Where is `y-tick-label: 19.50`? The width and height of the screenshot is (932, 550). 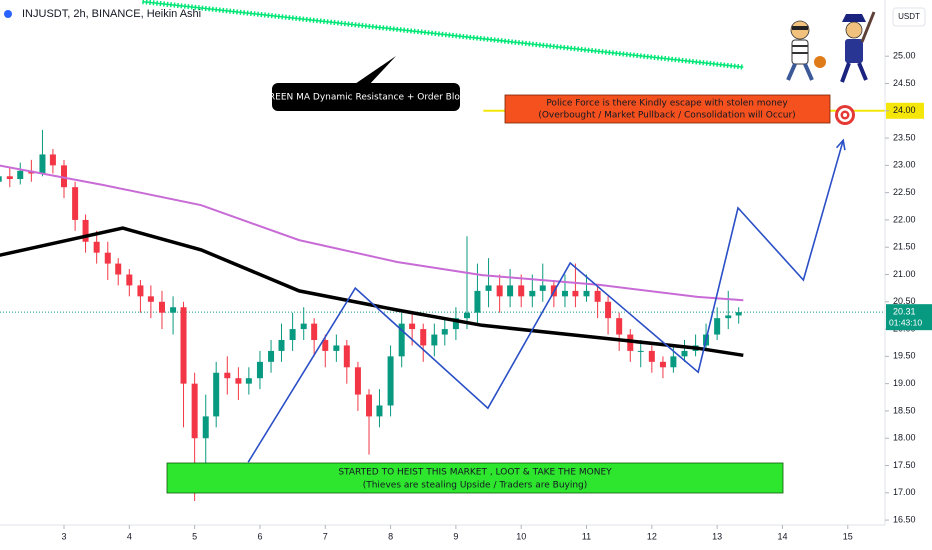 y-tick-label: 19.50 is located at coordinates (904, 356).